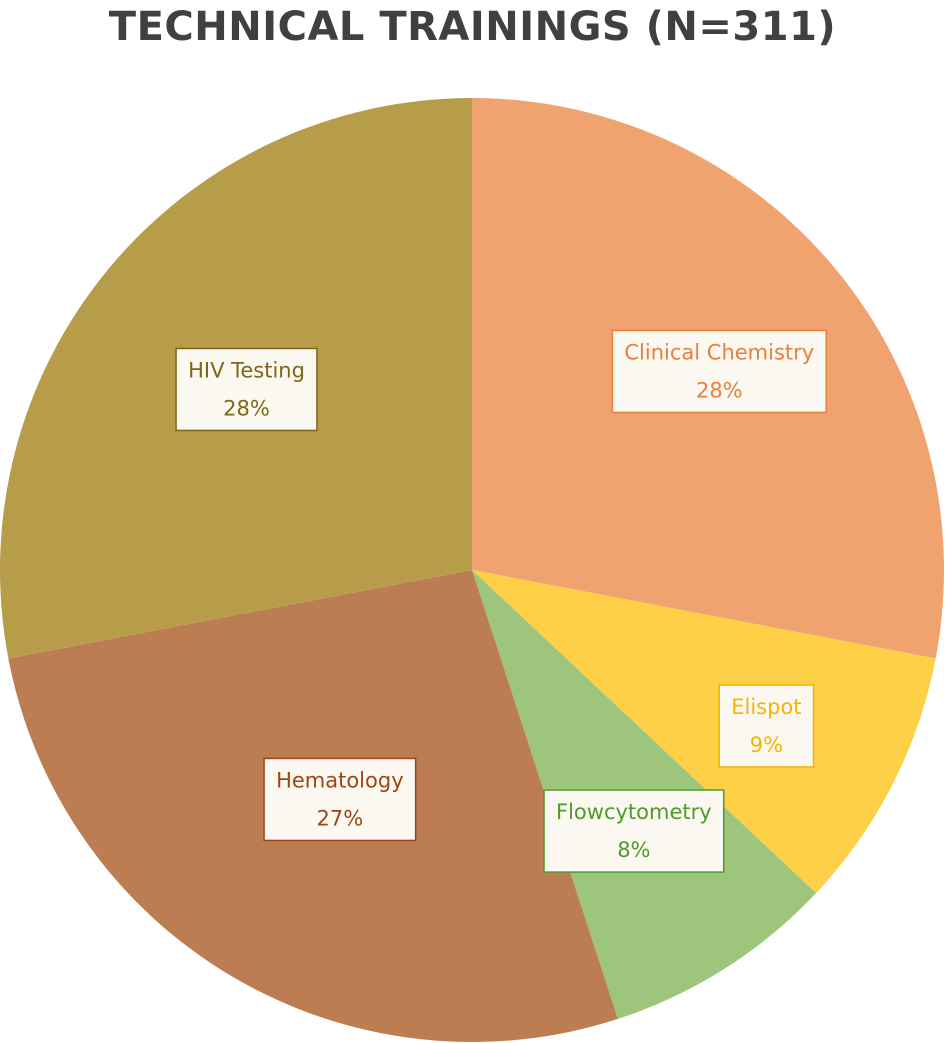  Describe the element at coordinates (766, 745) in the screenshot. I see `data-label-value: 9%` at that location.